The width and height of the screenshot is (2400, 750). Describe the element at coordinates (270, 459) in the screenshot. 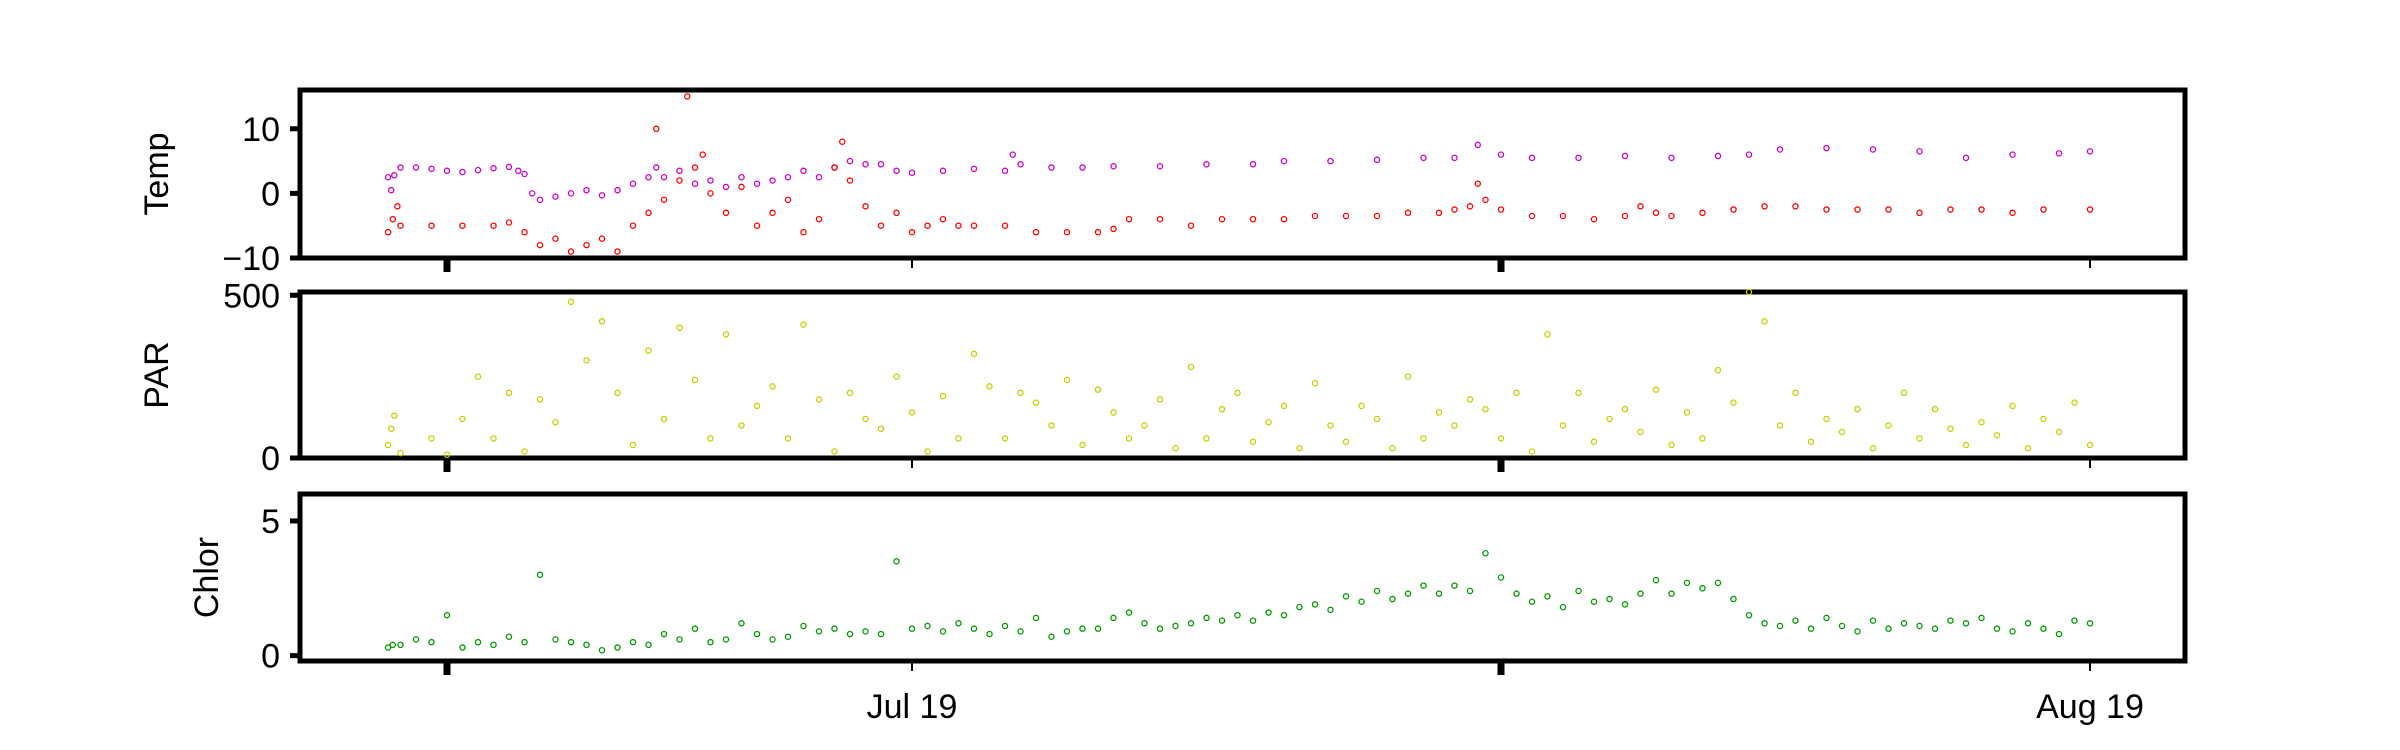

I see `y-tick-label: 0` at that location.